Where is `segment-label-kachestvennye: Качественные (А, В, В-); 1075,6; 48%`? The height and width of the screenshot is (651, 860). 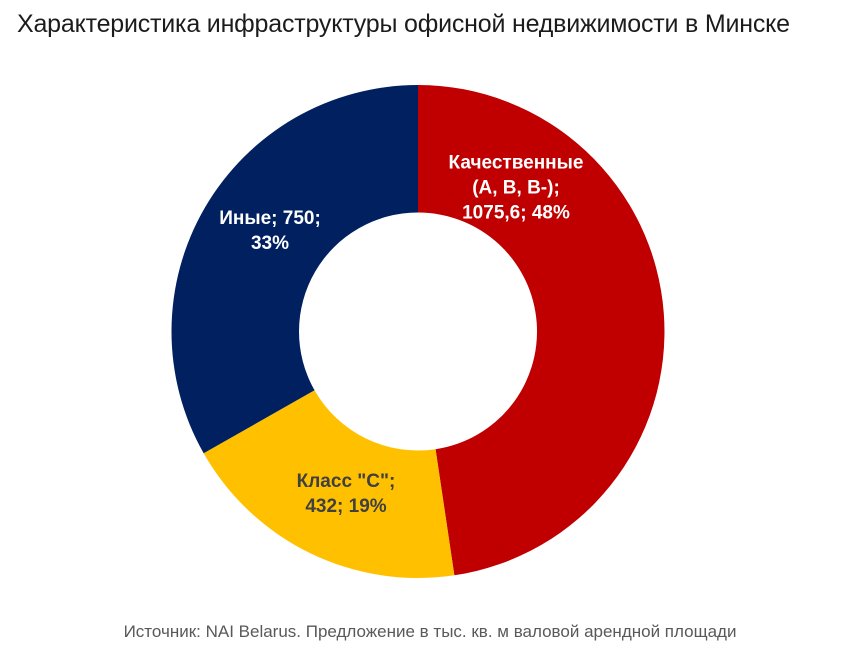 segment-label-kachestvennye: Качественные (А, В, В-); 1075,6; 48% is located at coordinates (516, 188).